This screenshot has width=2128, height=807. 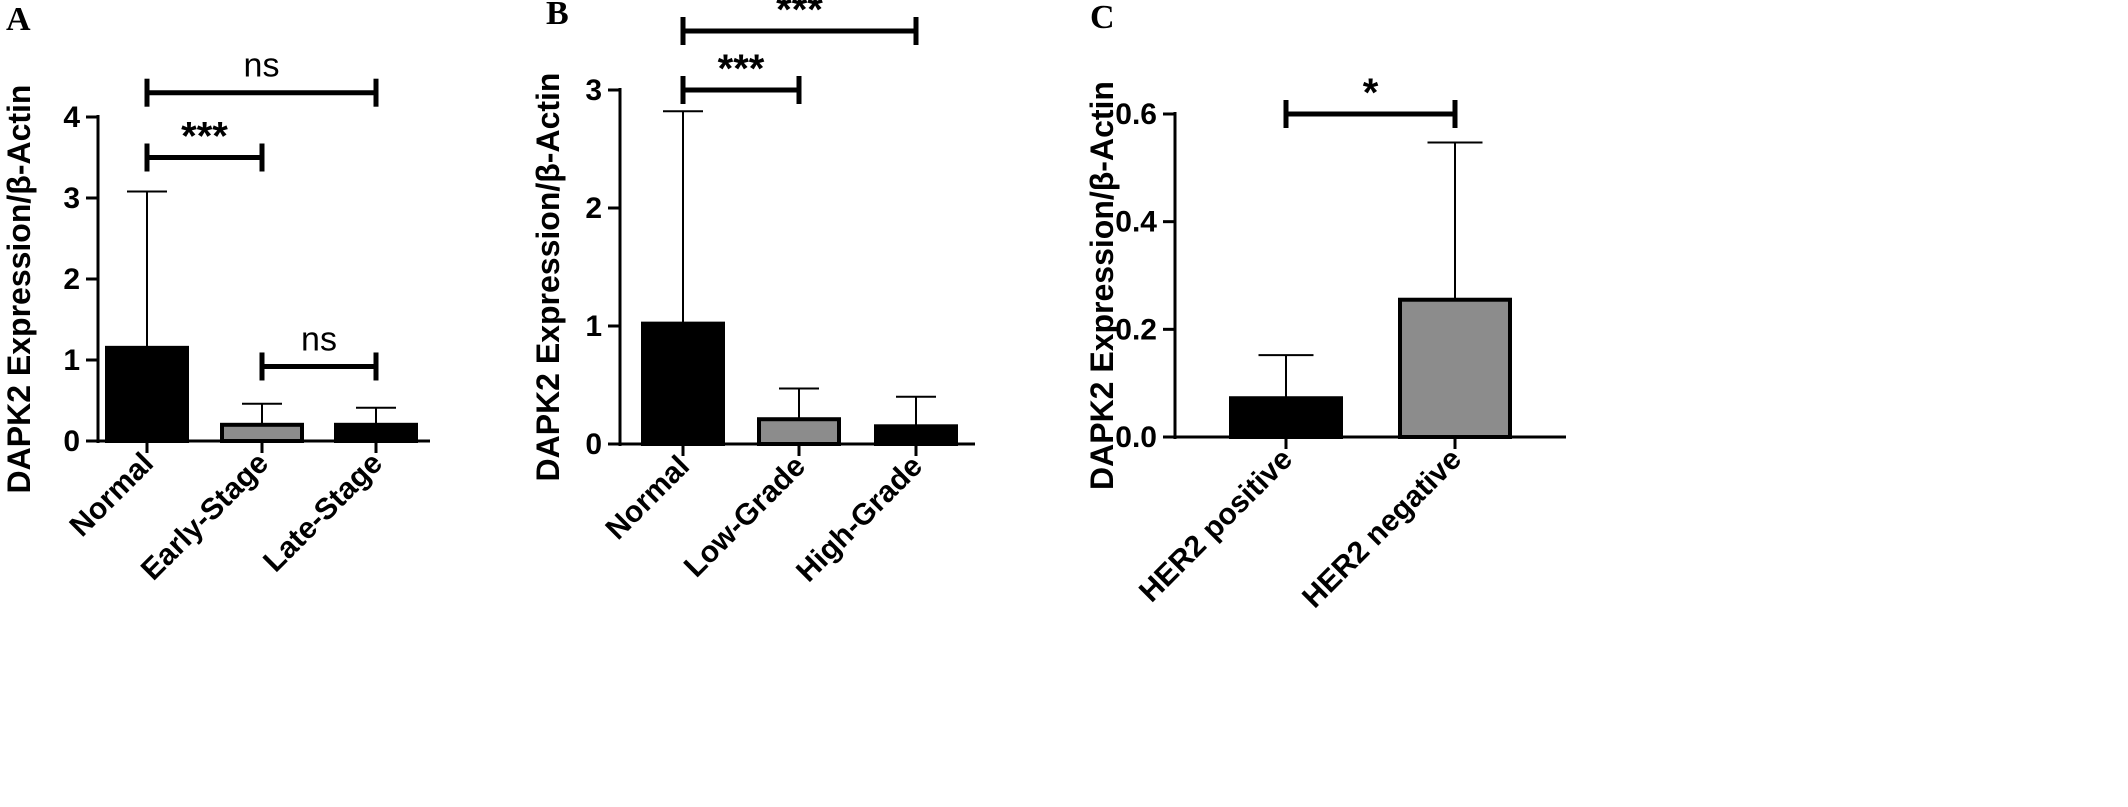 I want to click on x-tick-label: Late-Stage, so click(x=323, y=513).